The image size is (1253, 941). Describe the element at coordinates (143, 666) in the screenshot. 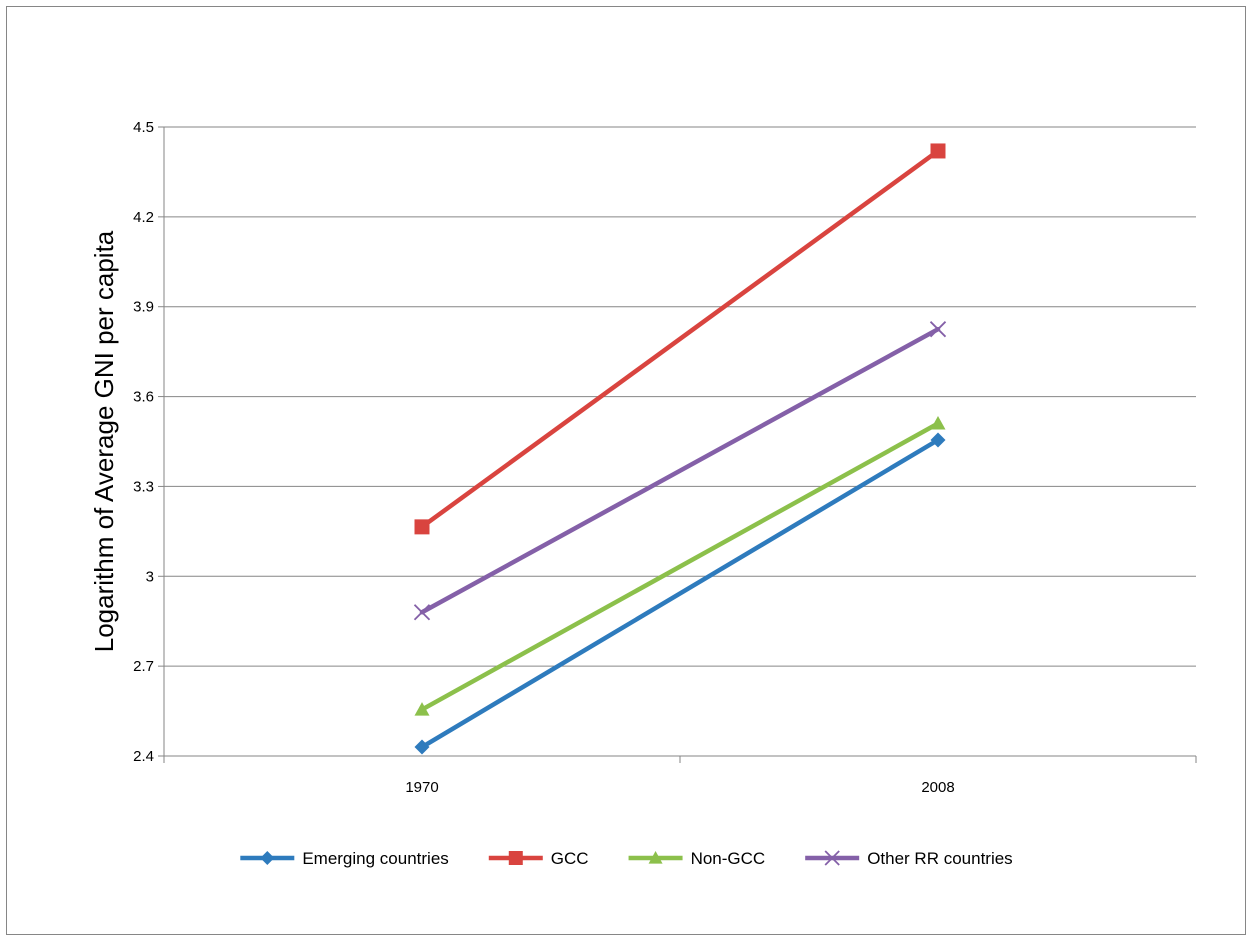

I see `y-tick-label: 2.7` at that location.